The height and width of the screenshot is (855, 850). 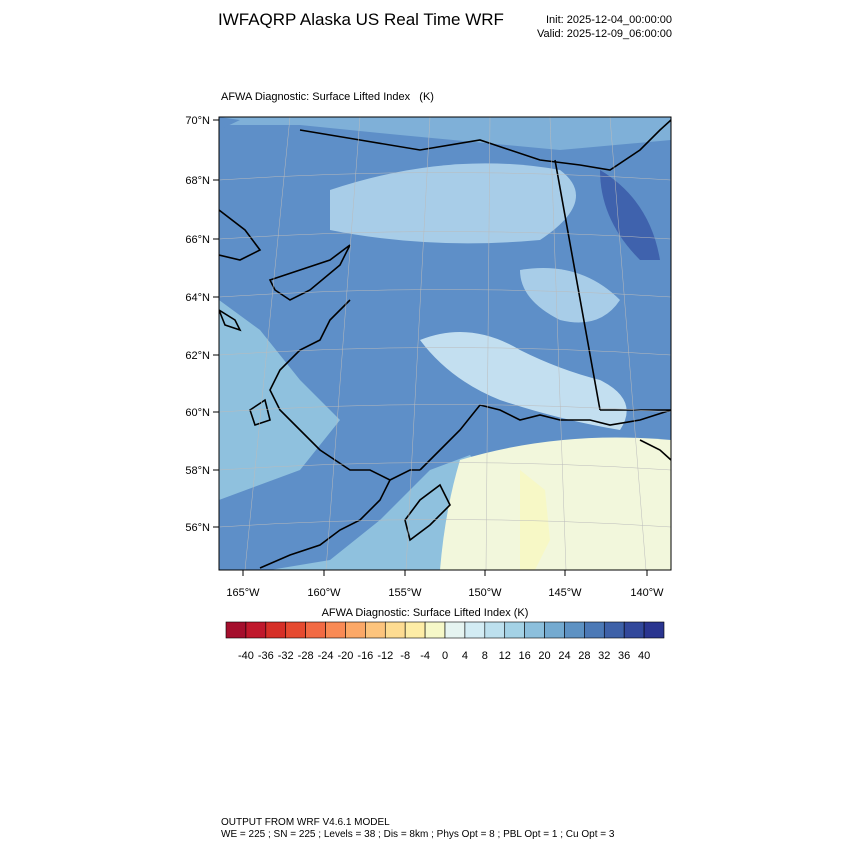 I want to click on lat-label: 64°N, so click(x=197, y=298).